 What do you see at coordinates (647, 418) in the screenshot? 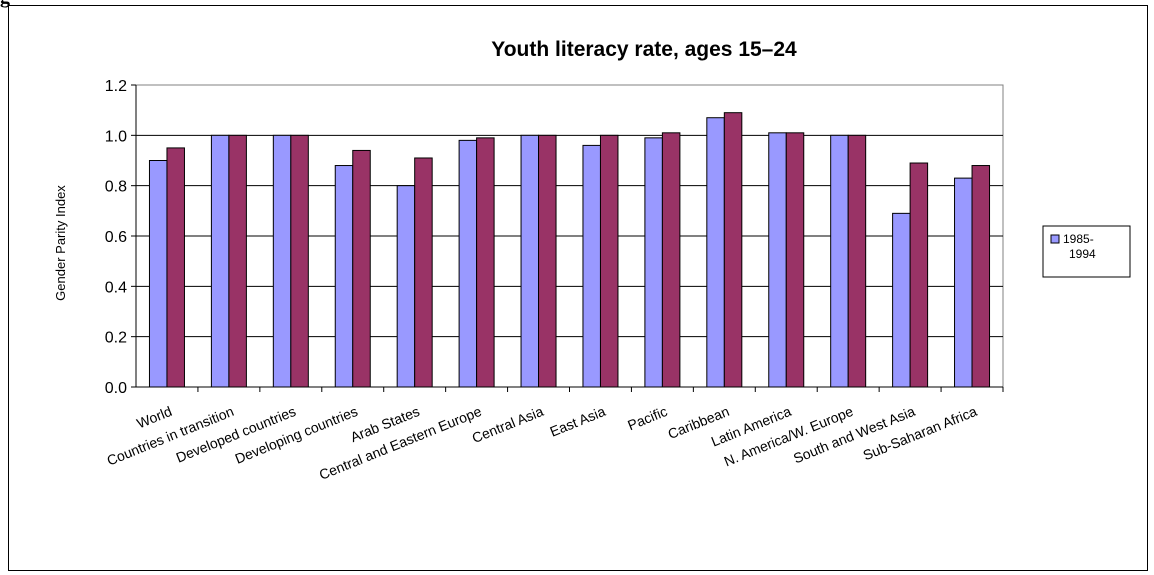
I see `x-tick-label: Pacific` at bounding box center [647, 418].